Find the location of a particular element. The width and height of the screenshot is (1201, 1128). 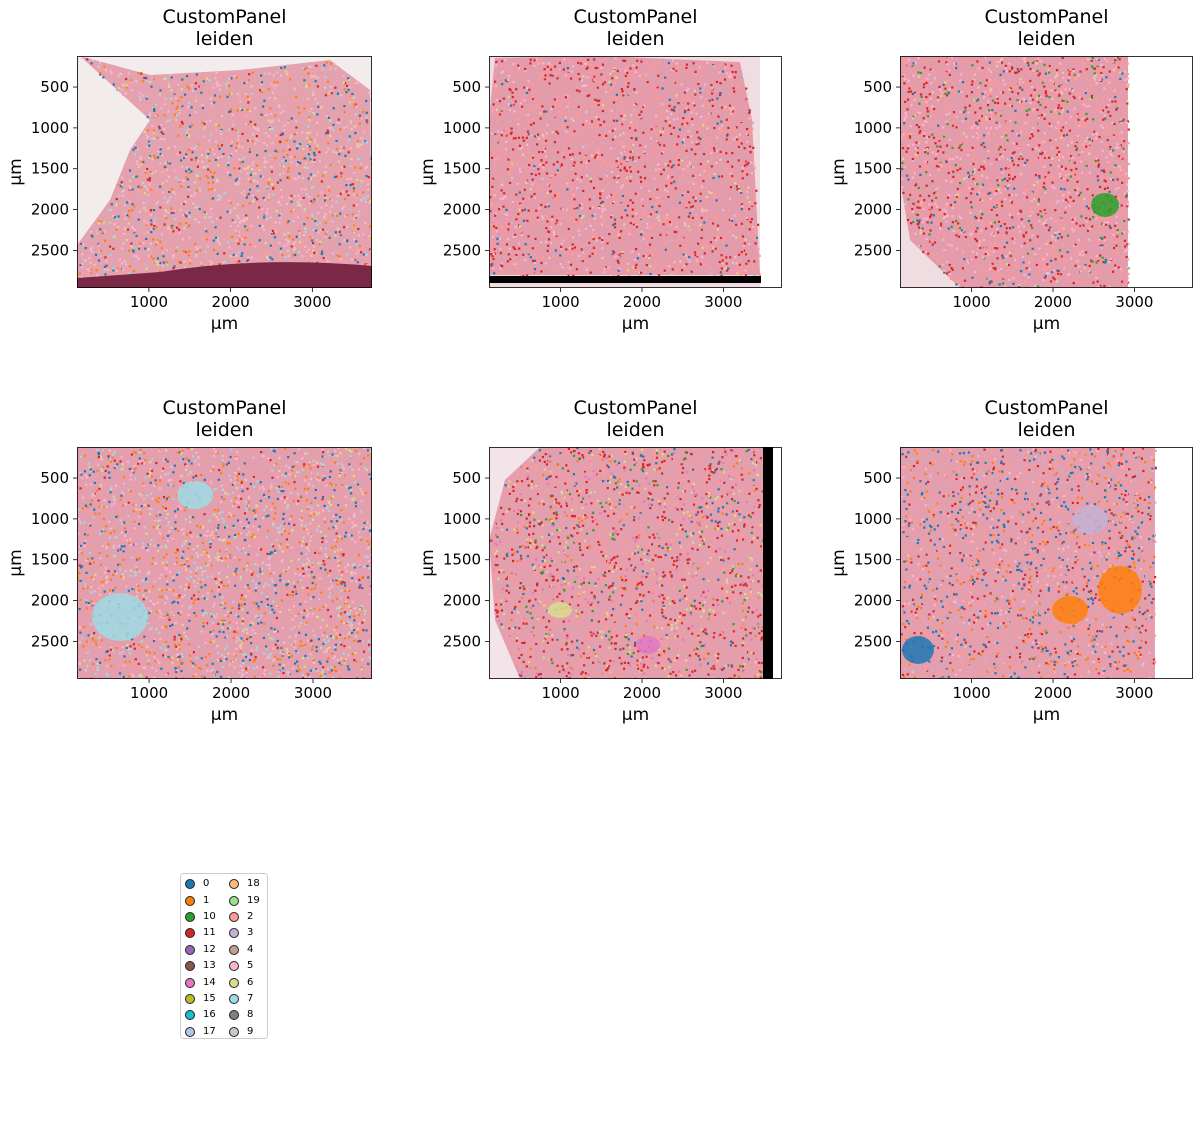

axes-frame is located at coordinates (635, 172).